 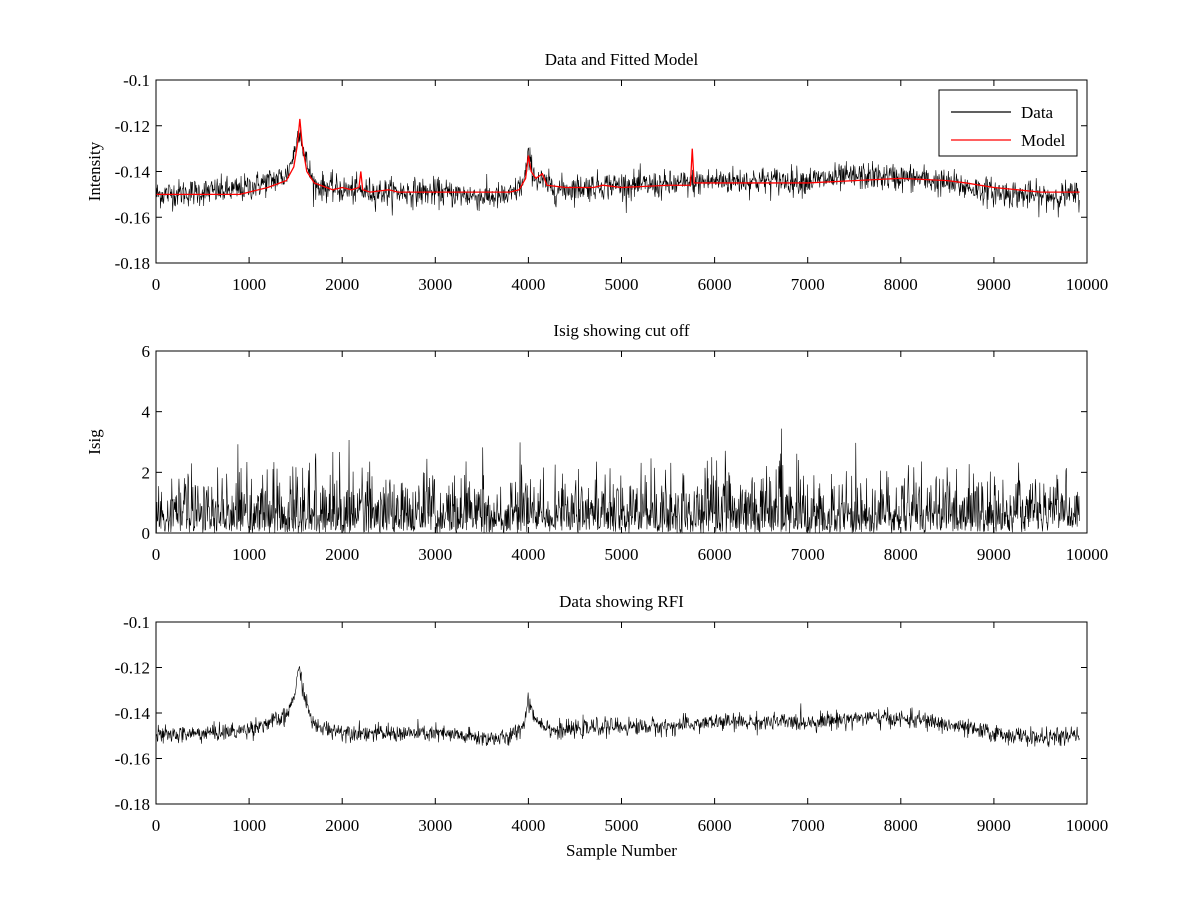 I want to click on y-tick-label: 6, so click(x=146, y=351).